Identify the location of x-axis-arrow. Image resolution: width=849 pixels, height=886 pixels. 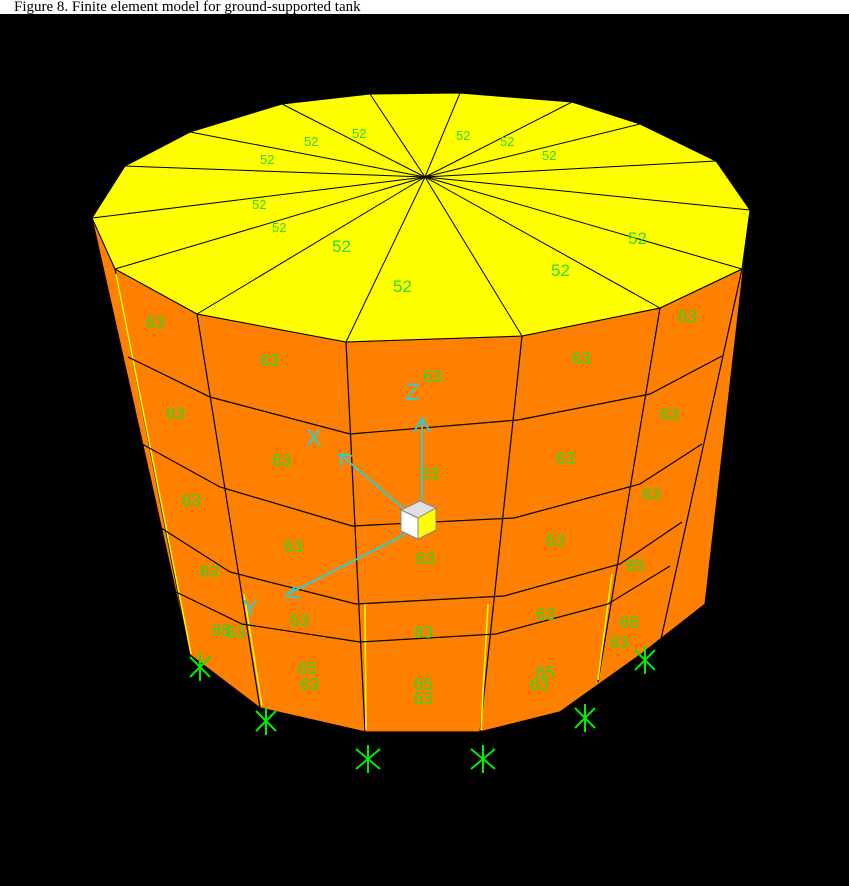
(345, 459).